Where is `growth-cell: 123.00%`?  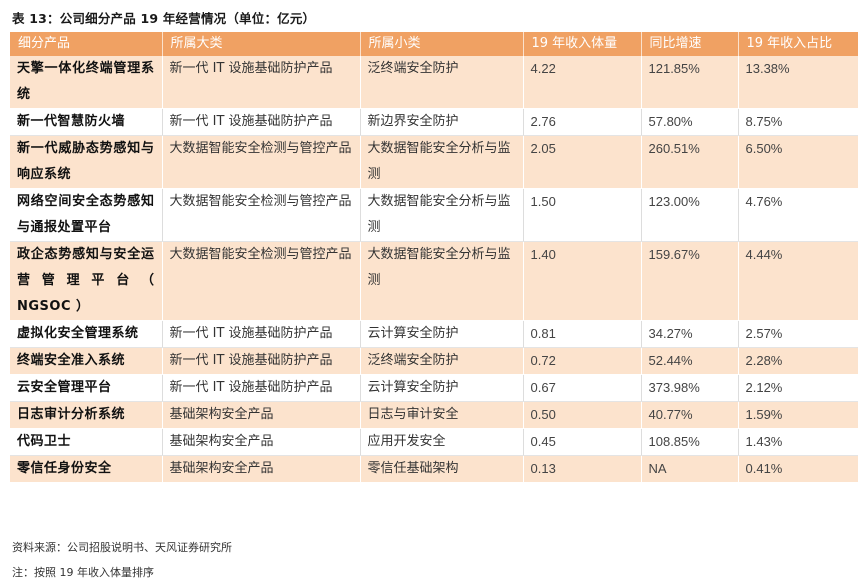 growth-cell: 123.00% is located at coordinates (690, 215).